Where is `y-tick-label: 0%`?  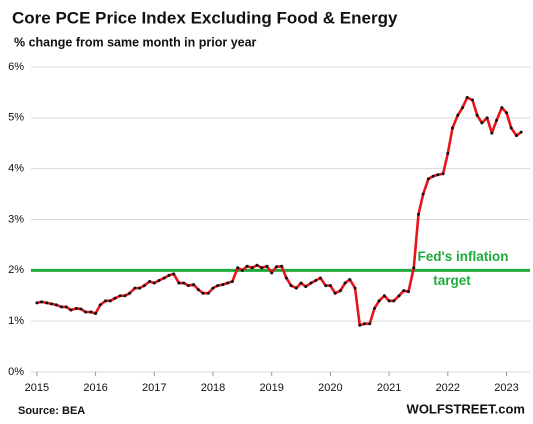 y-tick-label: 0% is located at coordinates (16, 372).